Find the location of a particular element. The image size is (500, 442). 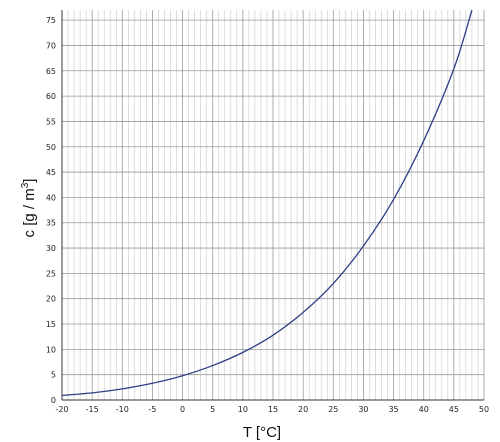

y-axis-title-sup: 3 is located at coordinates (25, 185).